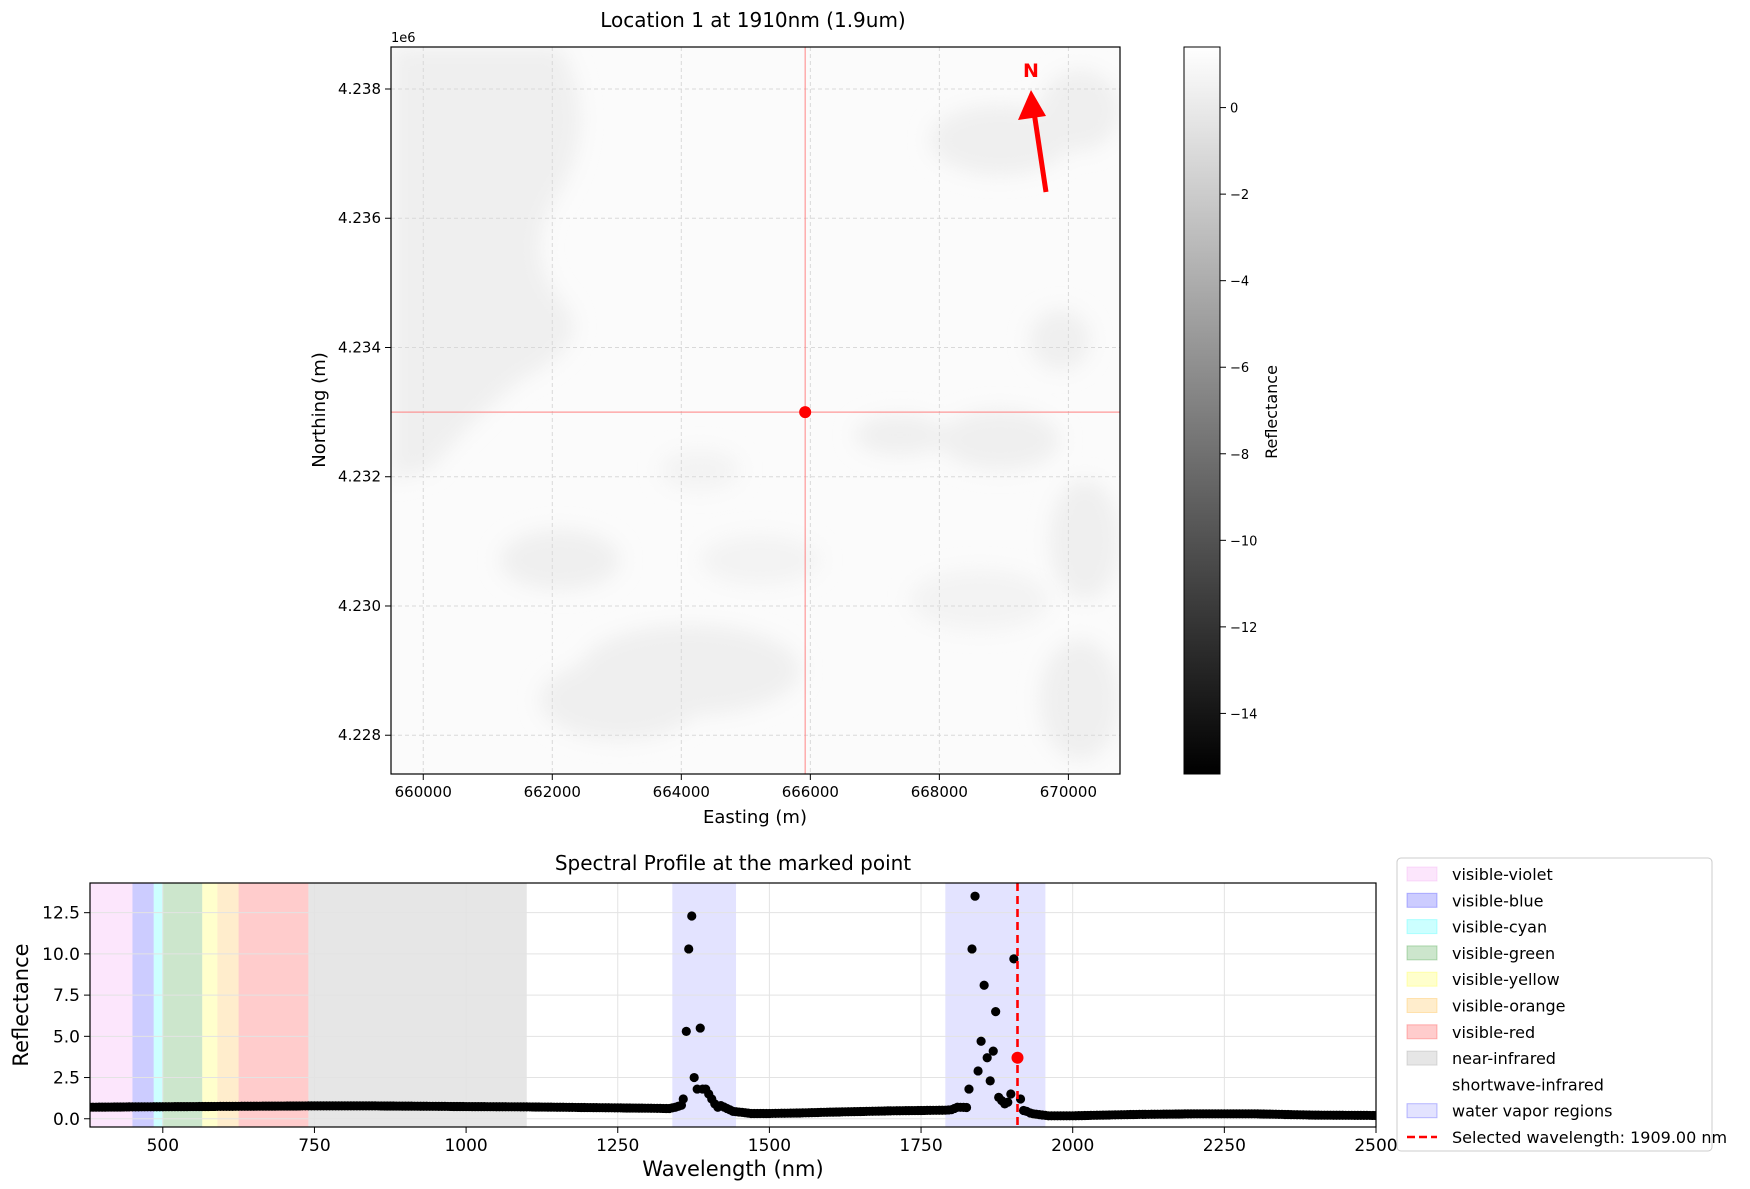 The image size is (1750, 1189). I want to click on legend-label: visible-blue, so click(1498, 900).